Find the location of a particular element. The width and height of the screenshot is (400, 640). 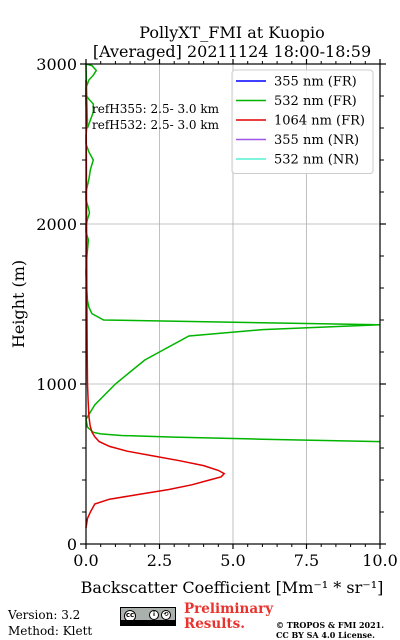

legend-label: 355 nm (NR) is located at coordinates (316, 140).